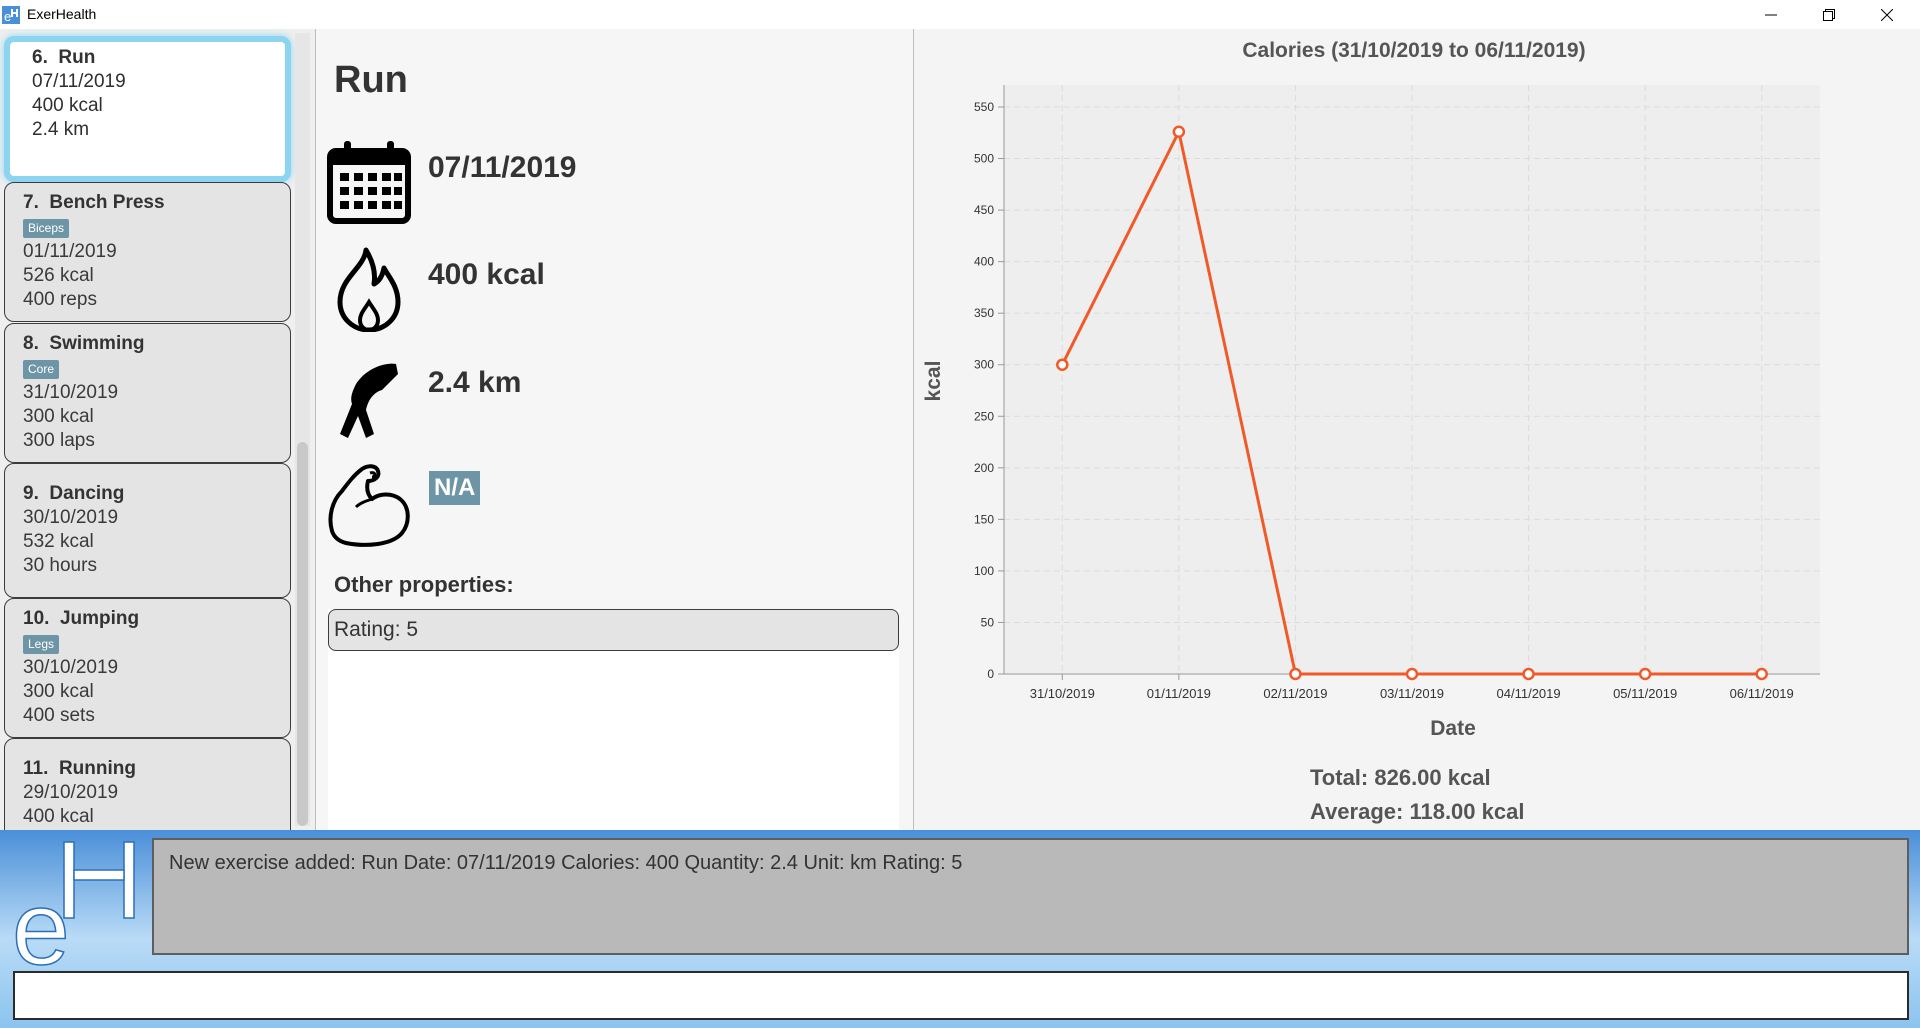 The width and height of the screenshot is (1920, 1028). I want to click on y-tick-label: 450, so click(984, 210).